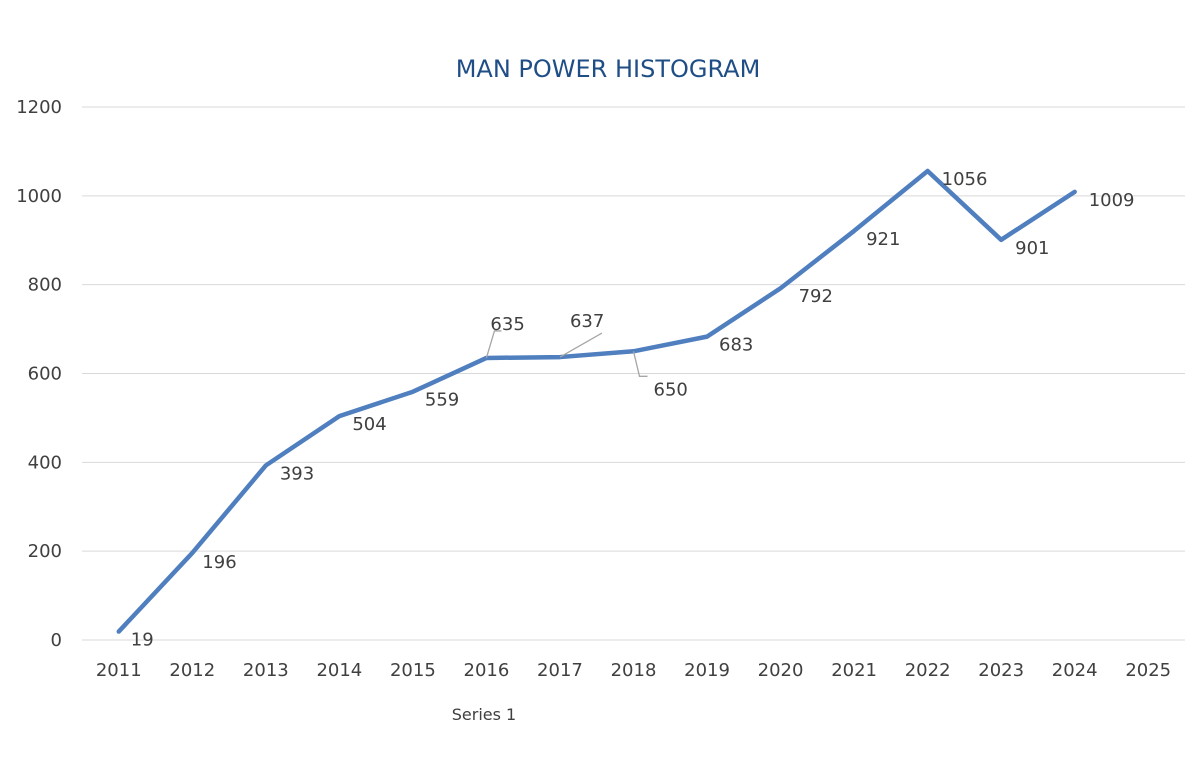  Describe the element at coordinates (45, 551) in the screenshot. I see `y-tick-label: 200` at that location.